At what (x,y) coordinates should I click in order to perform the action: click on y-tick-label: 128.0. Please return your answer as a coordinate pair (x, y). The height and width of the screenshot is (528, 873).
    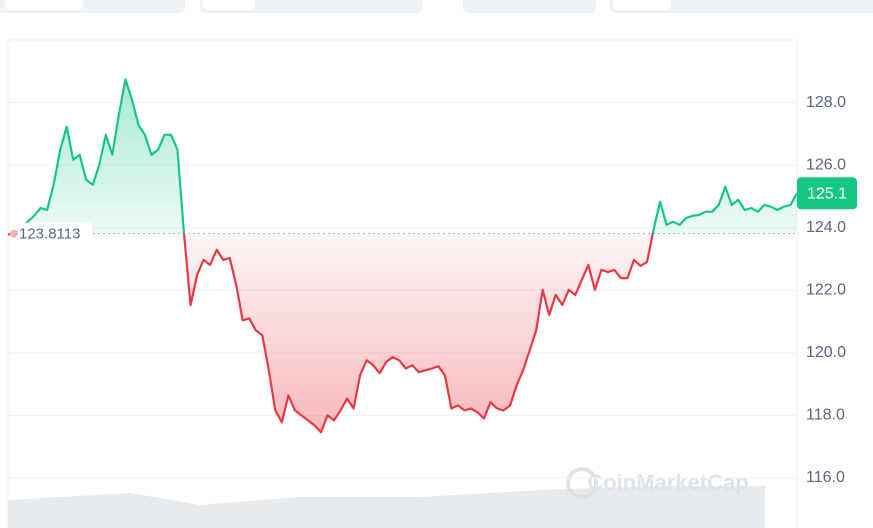
    Looking at the image, I should click on (826, 102).